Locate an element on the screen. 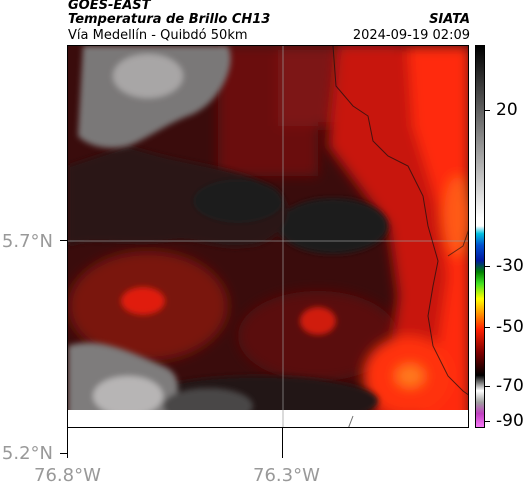 The height and width of the screenshot is (491, 526). satellite-title: GOES-EAST is located at coordinates (109, 6).